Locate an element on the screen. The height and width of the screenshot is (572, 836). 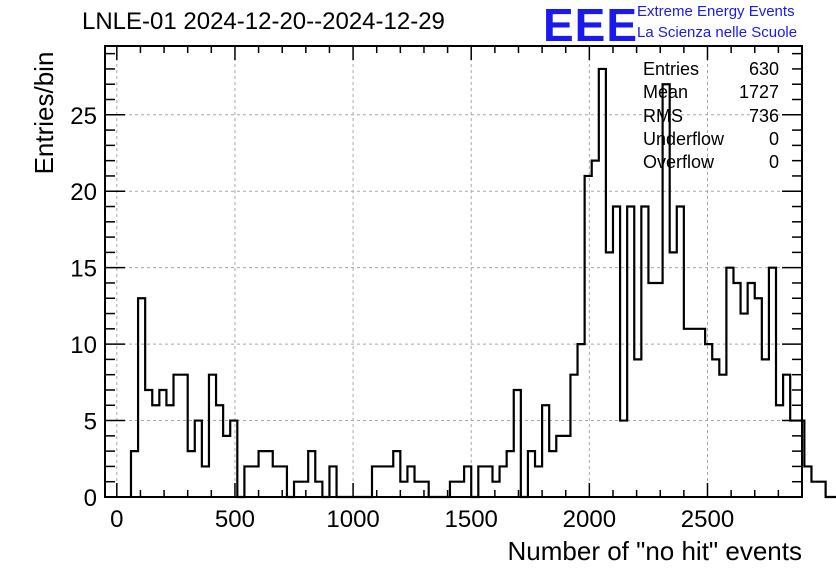
x-axis-label: Number of "no hit" events is located at coordinates (655, 551).